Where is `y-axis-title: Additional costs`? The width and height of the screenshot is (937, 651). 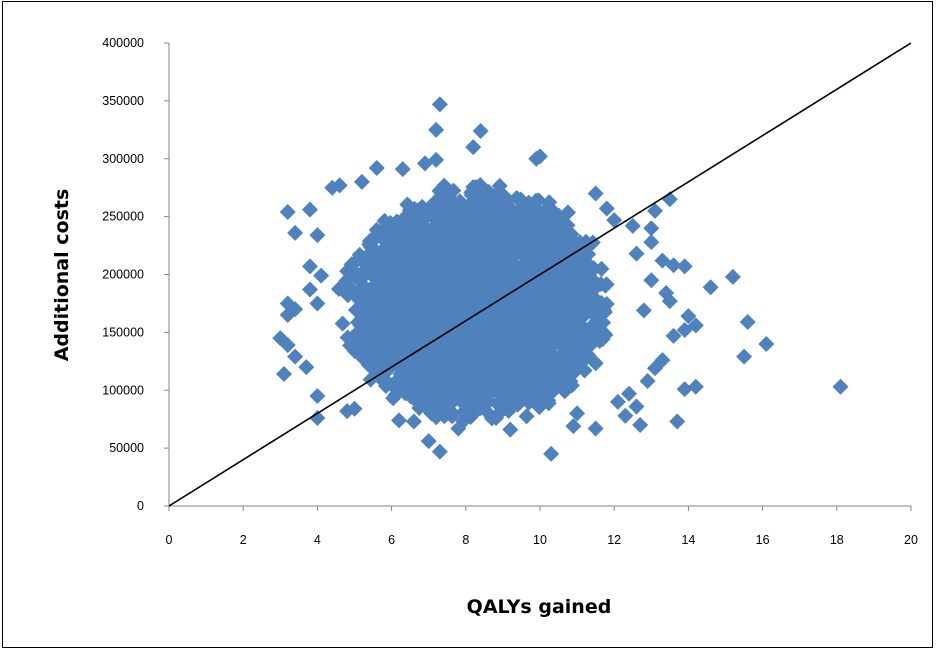
y-axis-title: Additional costs is located at coordinates (62, 275).